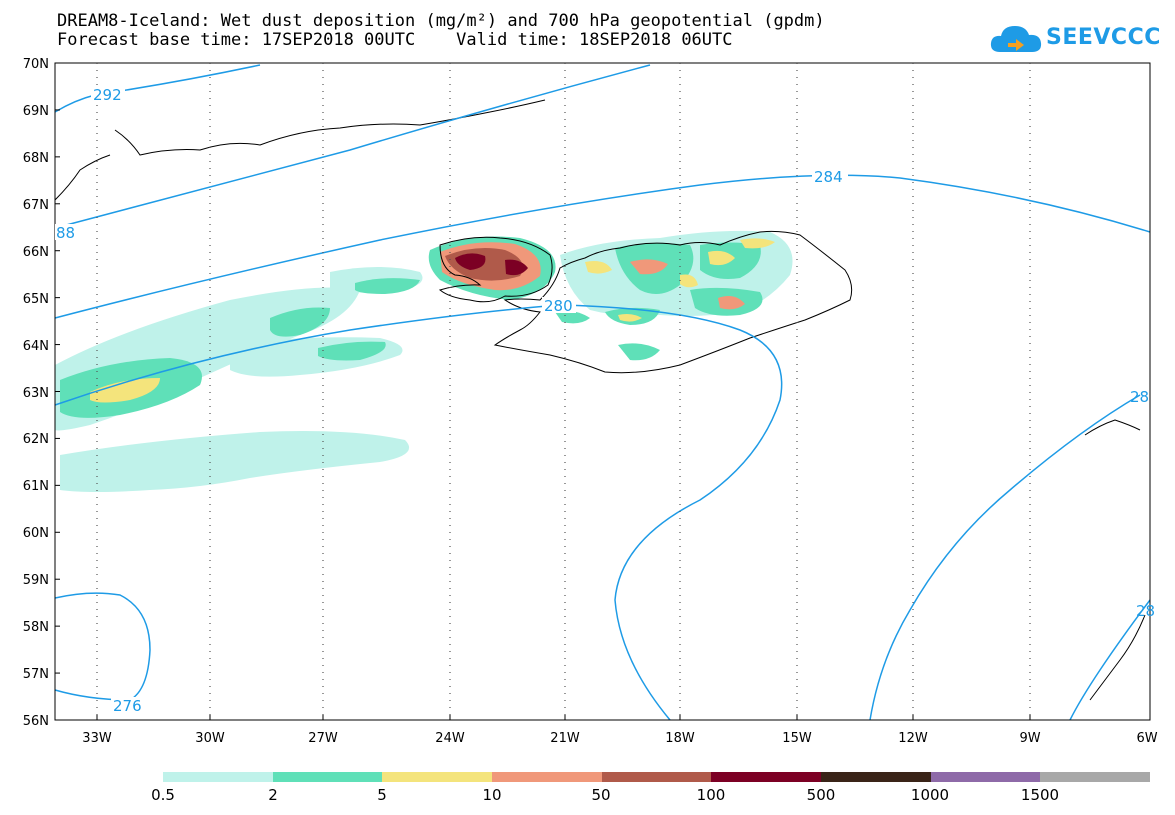 The image size is (1175, 815). I want to click on lat-label: 58N, so click(36, 627).